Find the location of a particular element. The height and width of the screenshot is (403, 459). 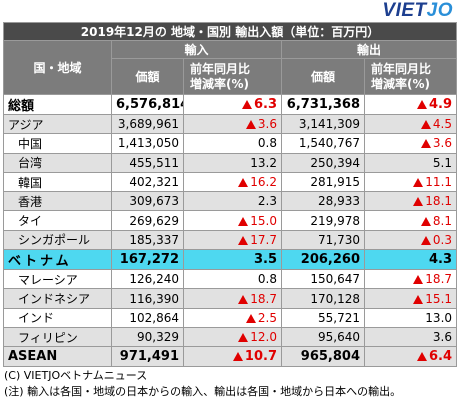

country-name: アジア is located at coordinates (57, 124).